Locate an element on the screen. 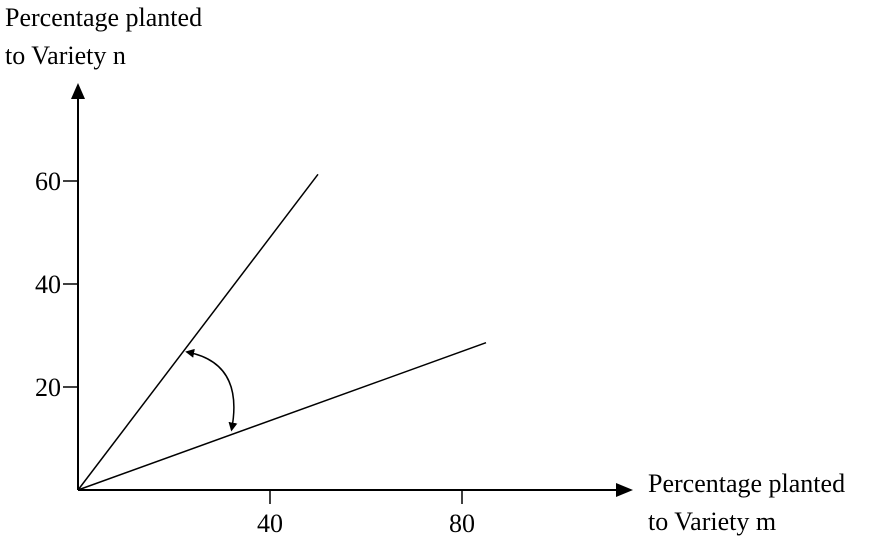  x-tick-label: 80 is located at coordinates (462, 523).